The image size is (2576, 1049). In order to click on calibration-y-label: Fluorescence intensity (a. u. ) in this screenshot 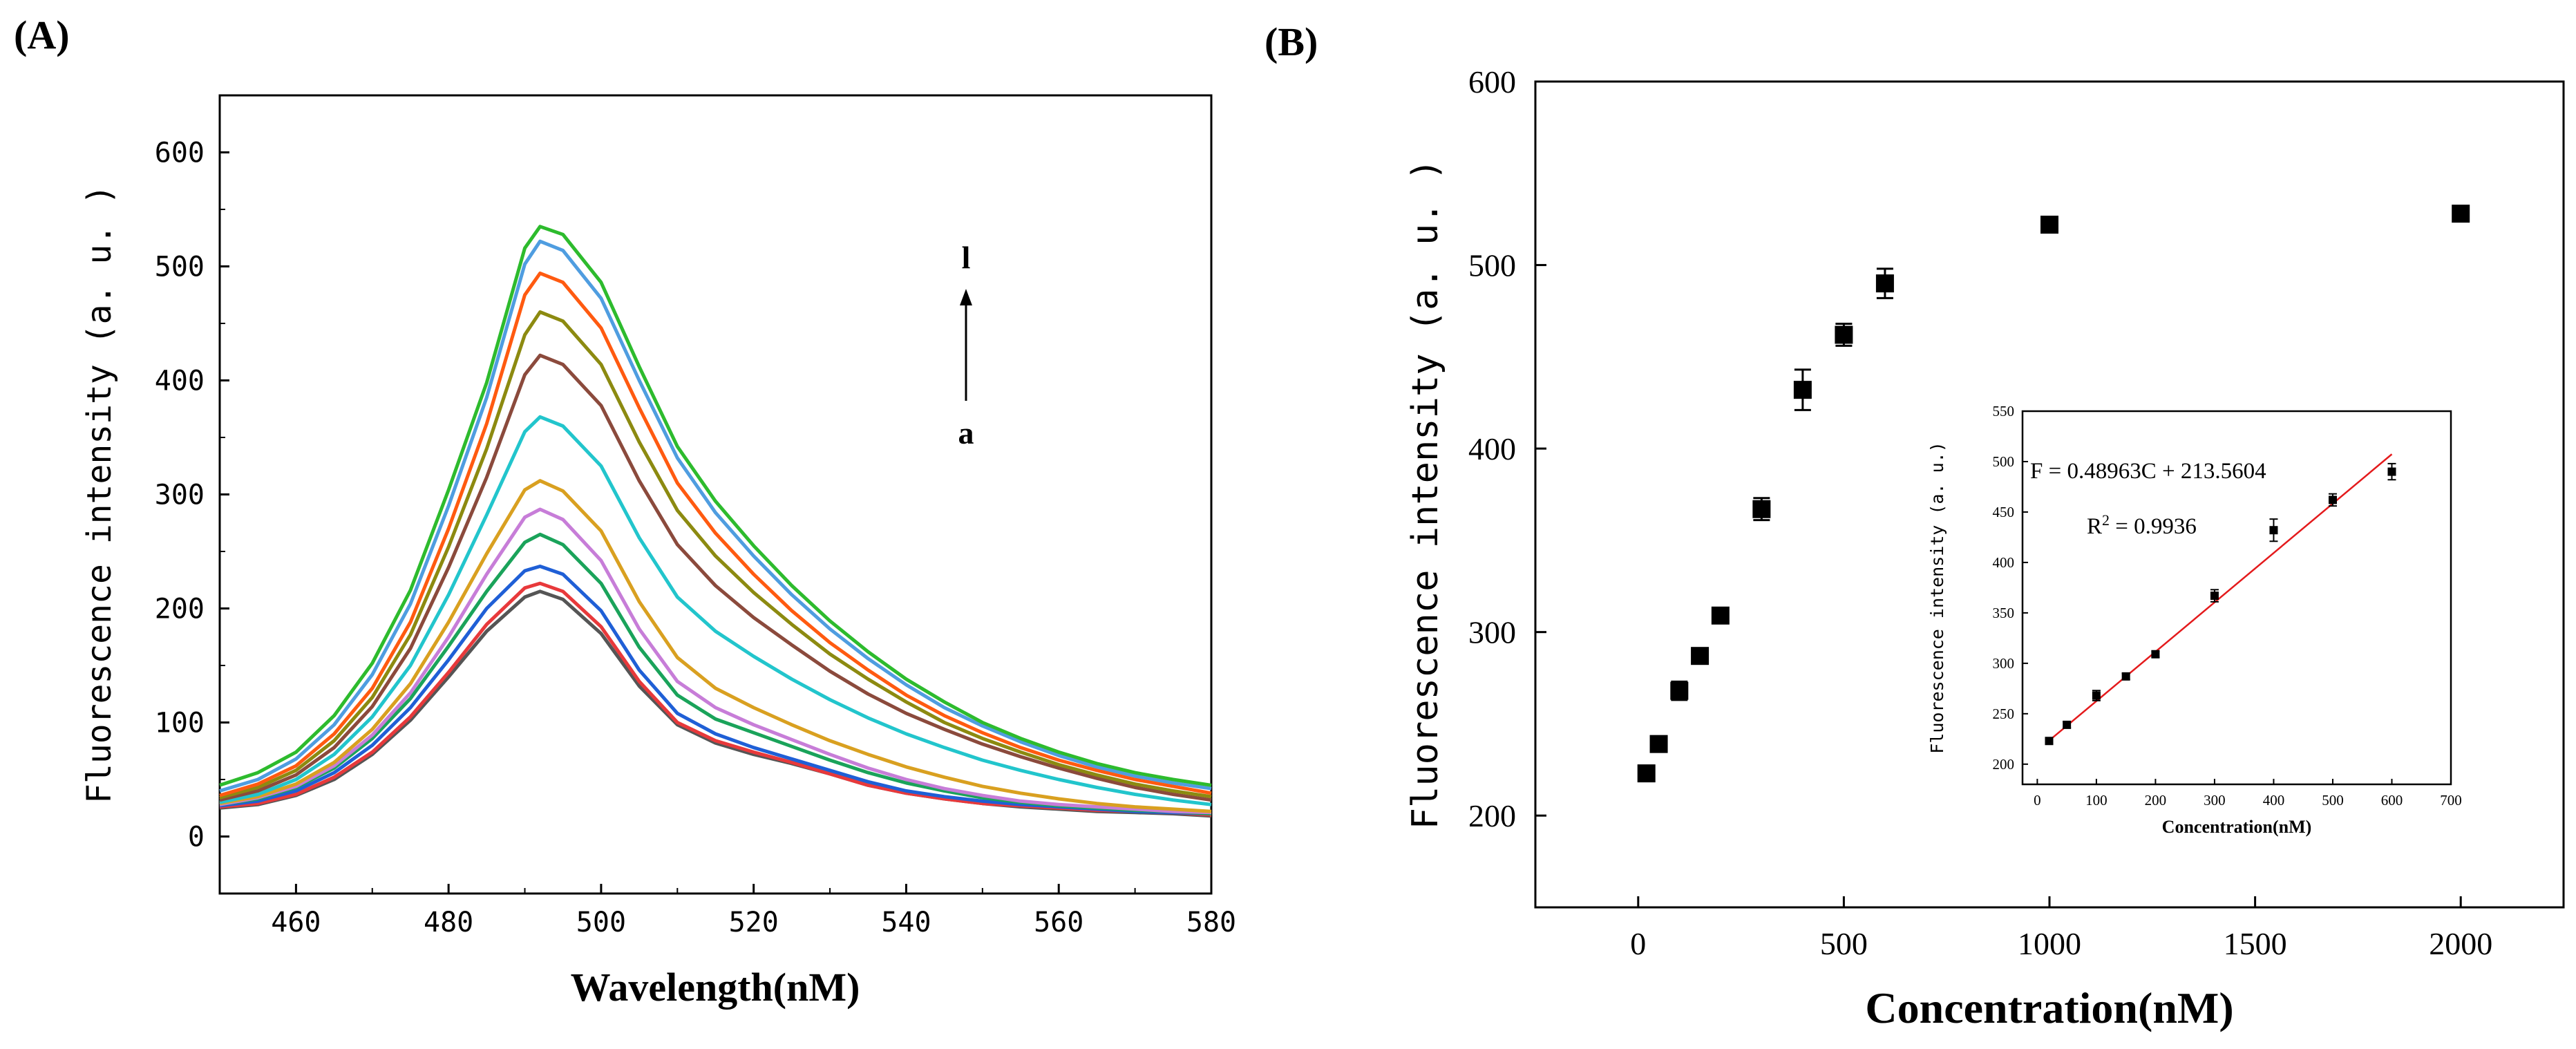, I will do `click(1425, 494)`.